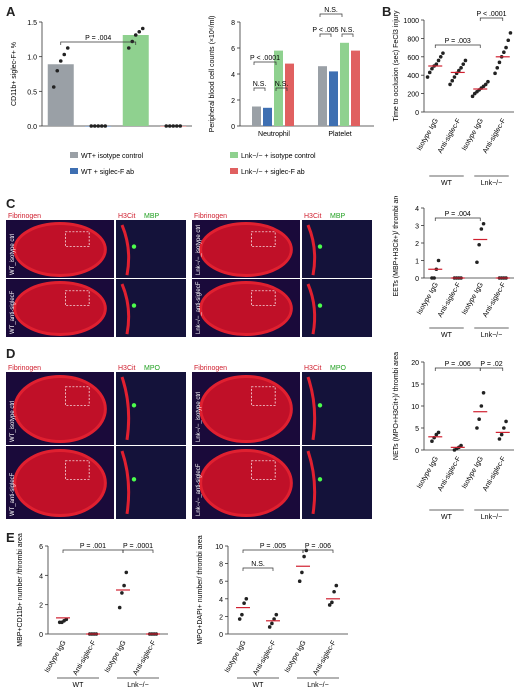  Describe the element at coordinates (491, 335) in the screenshot. I see `chart-c-group-lnk: Lnk−/−` at that location.